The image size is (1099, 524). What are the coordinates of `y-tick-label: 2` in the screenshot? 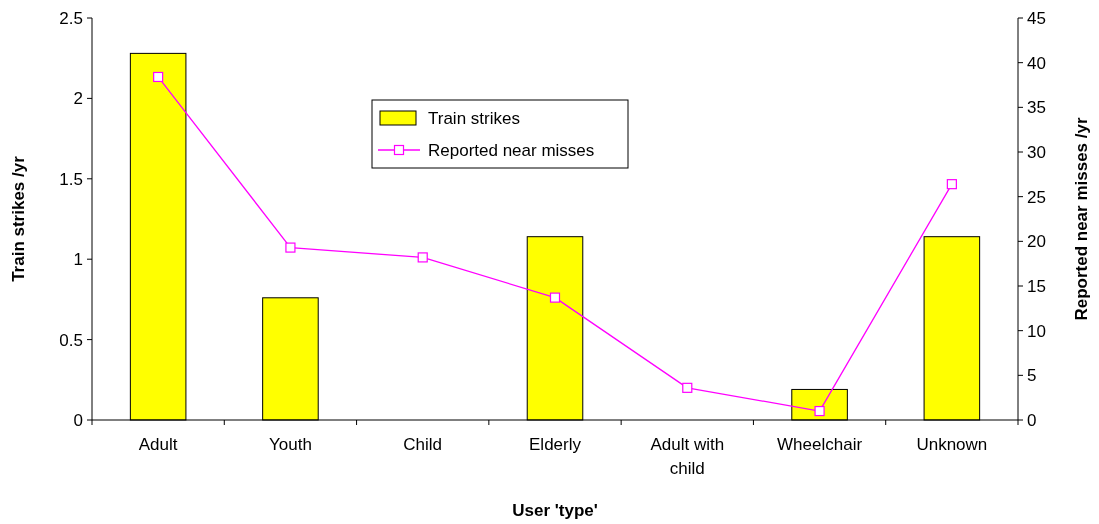 It's located at (78, 99).